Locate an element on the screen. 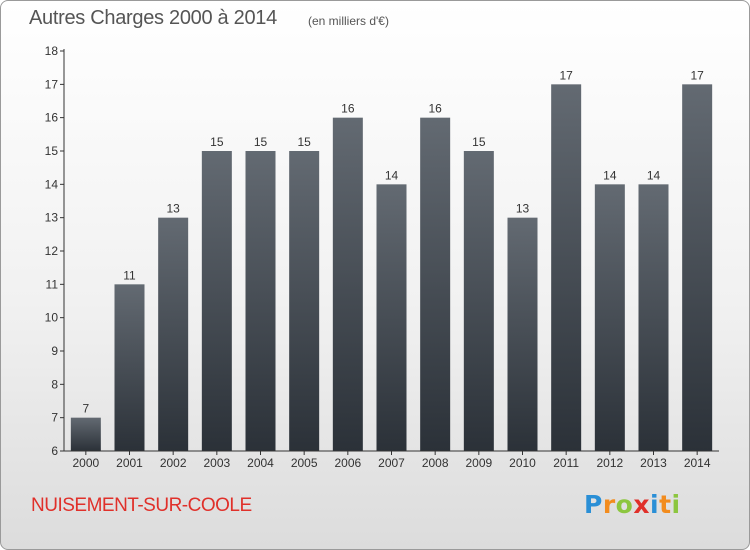 This screenshot has height=550, width=750. logo-letter: P is located at coordinates (593, 504).